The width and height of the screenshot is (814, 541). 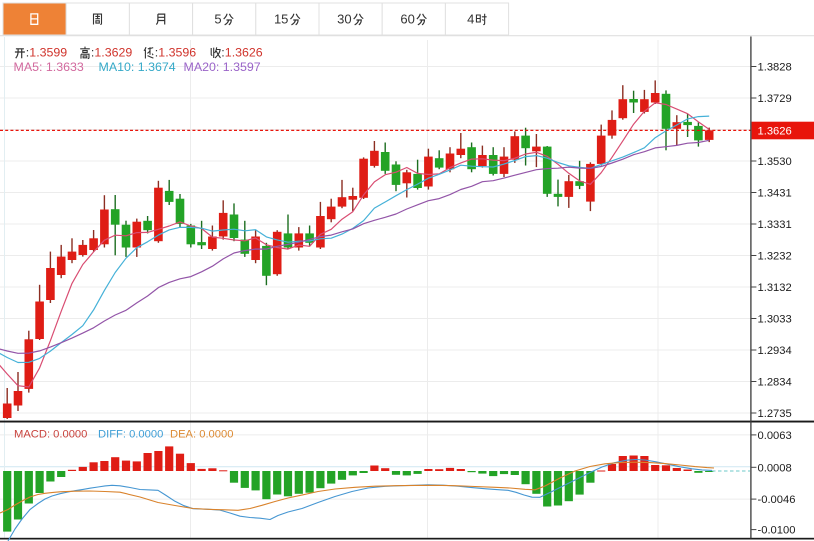 I want to click on svg-text: 1.3232, so click(x=775, y=257).